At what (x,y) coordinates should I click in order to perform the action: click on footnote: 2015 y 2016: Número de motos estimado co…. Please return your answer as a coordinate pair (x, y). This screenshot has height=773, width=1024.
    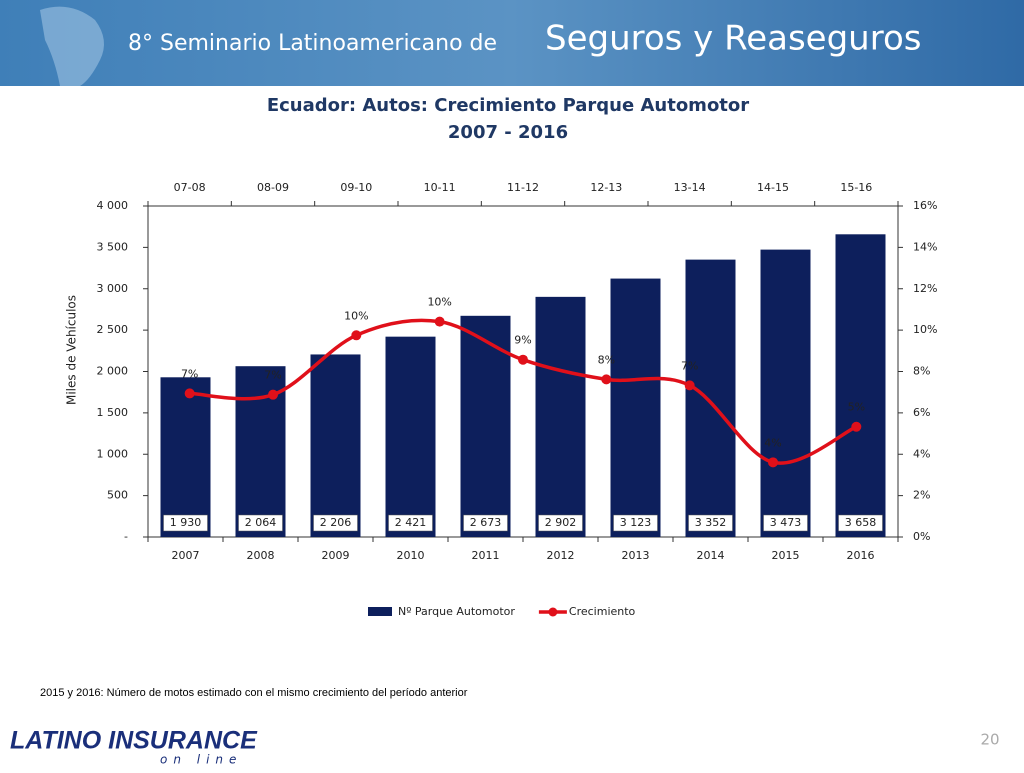
    Looking at the image, I should click on (254, 693).